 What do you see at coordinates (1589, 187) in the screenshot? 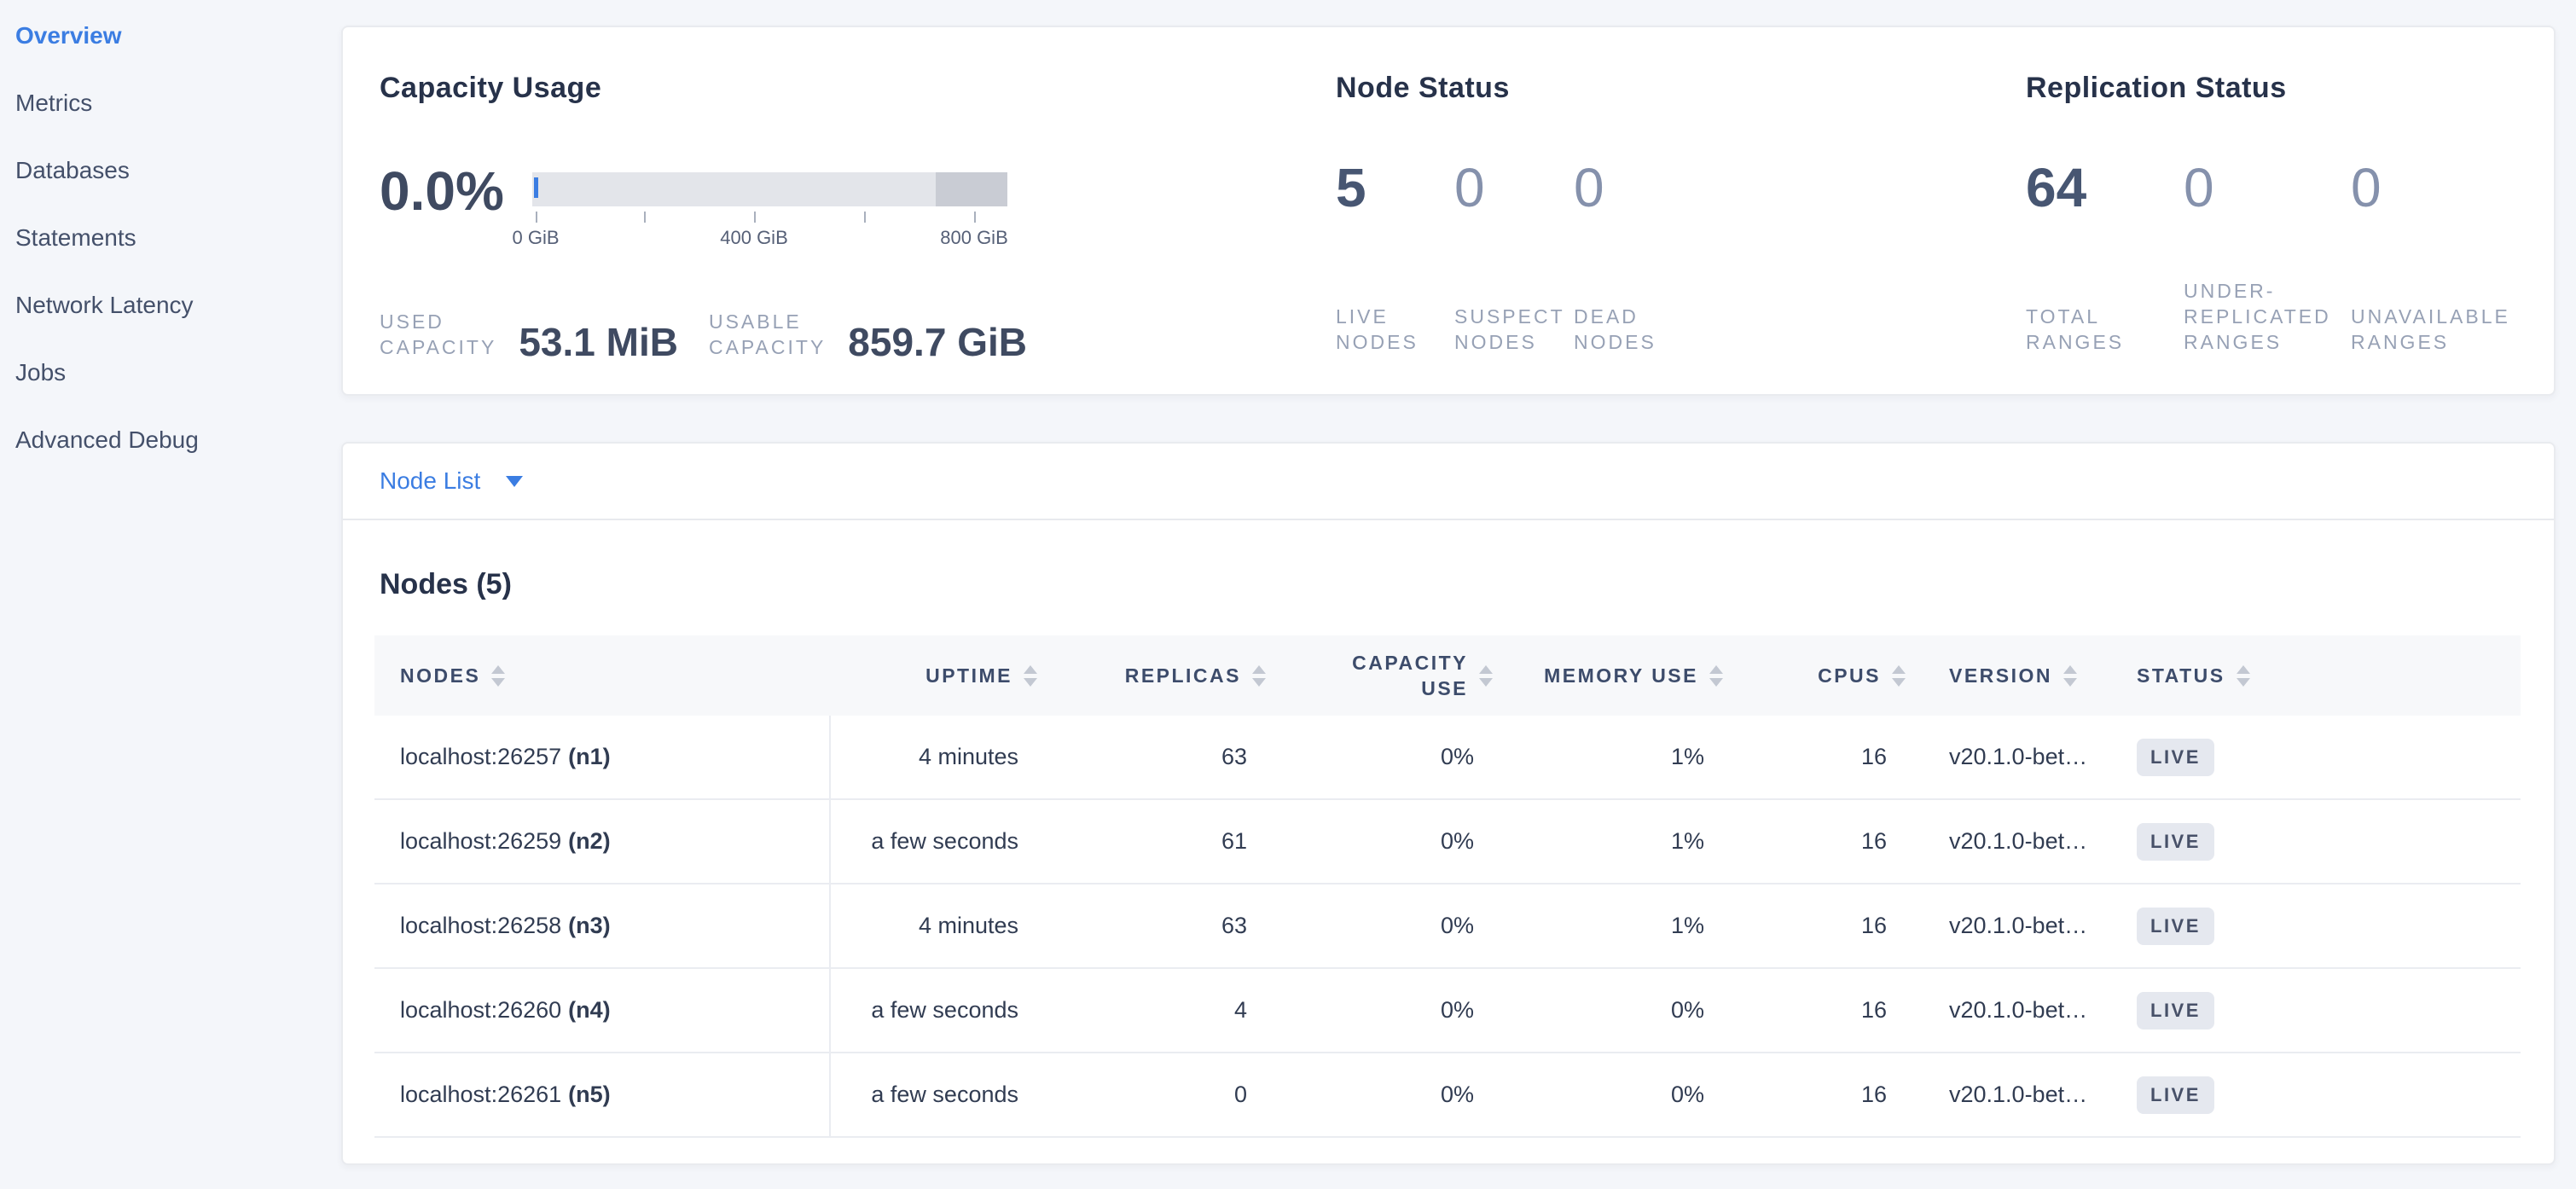
I see `dead-nodes-value: 0` at bounding box center [1589, 187].